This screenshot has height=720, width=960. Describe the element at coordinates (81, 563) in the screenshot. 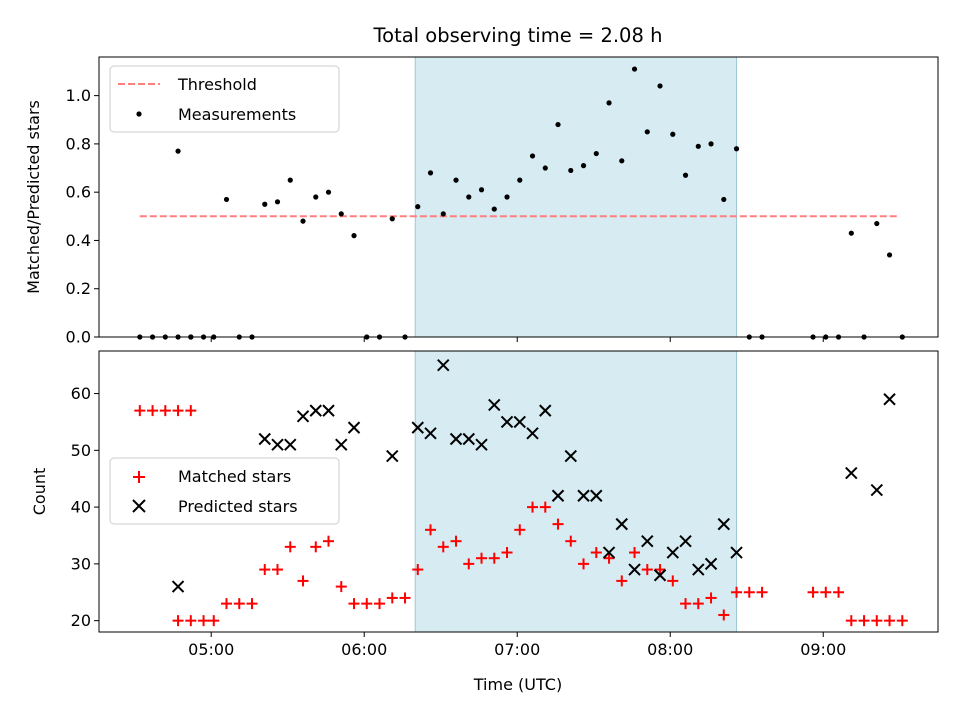

I see `y-tick-label: 30` at that location.